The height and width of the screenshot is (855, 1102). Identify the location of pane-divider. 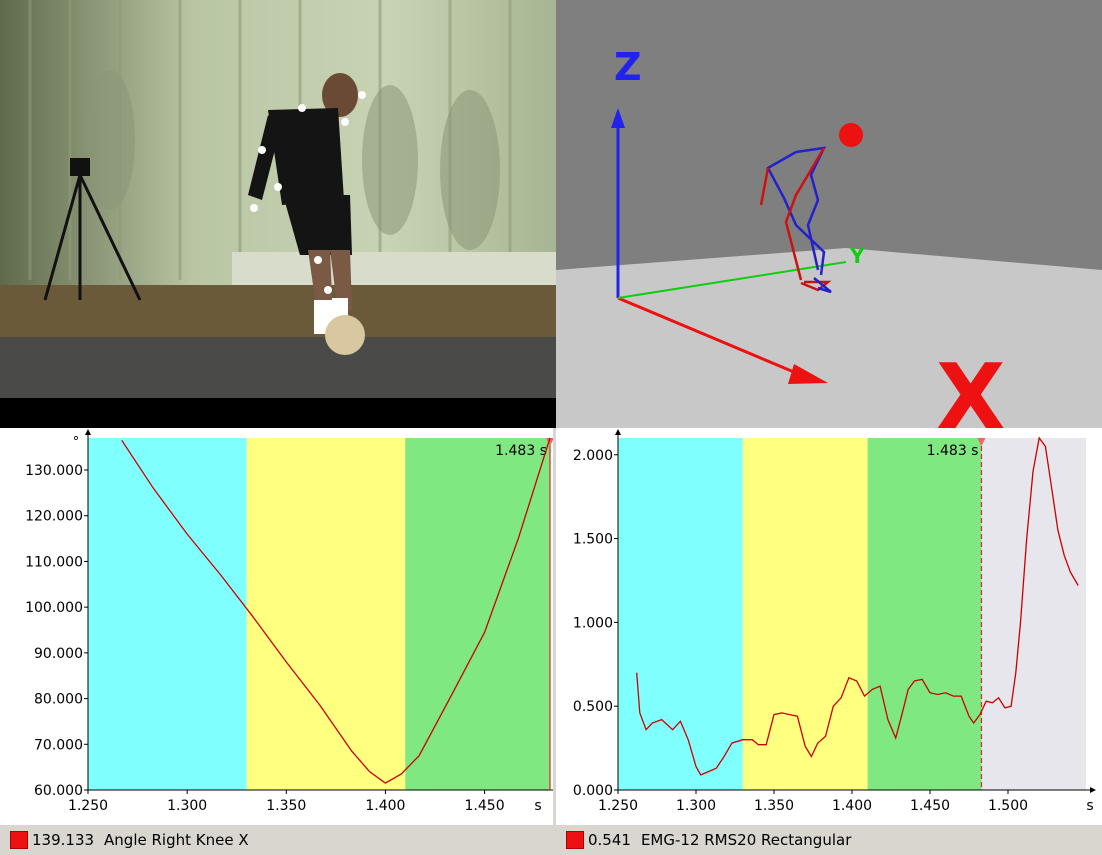
(554, 626).